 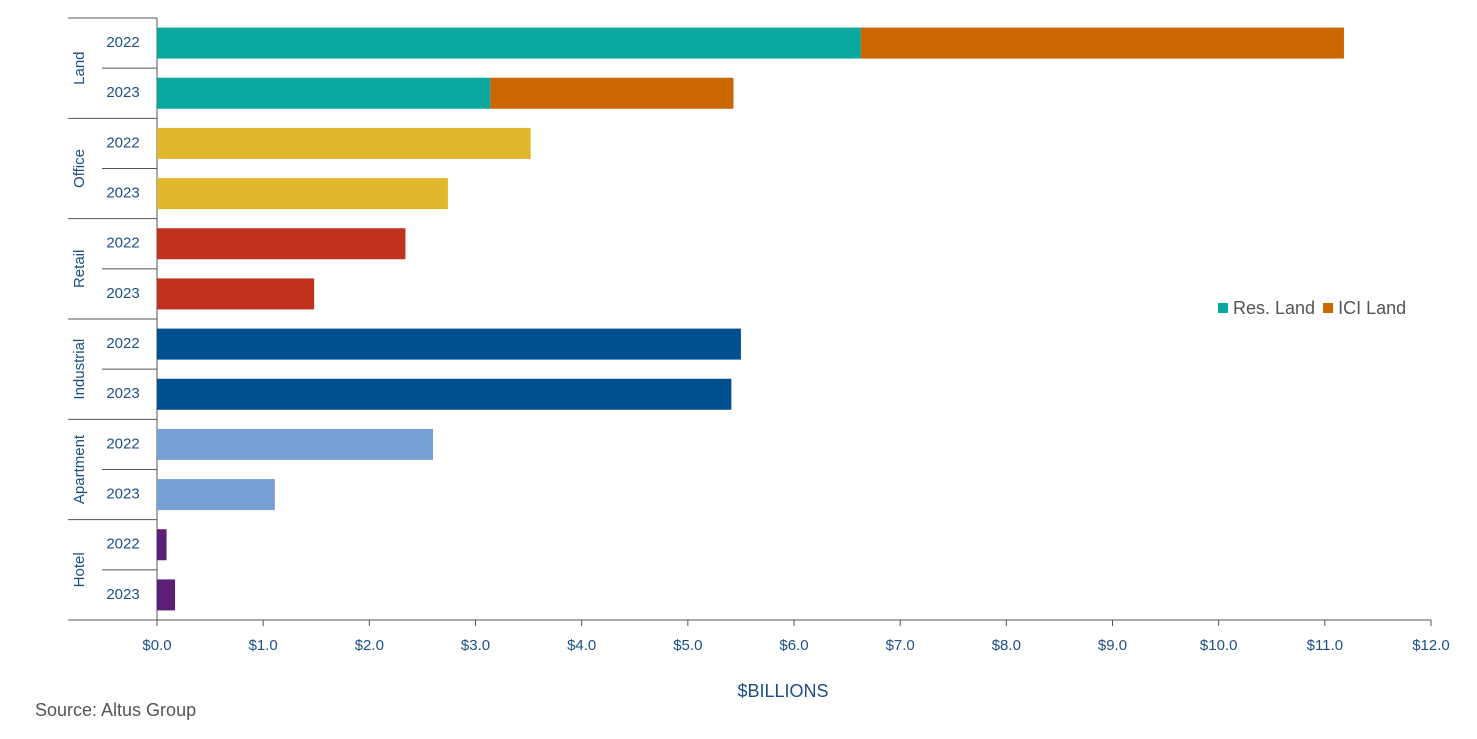 What do you see at coordinates (79, 269) in the screenshot?
I see `group-label: Retail` at bounding box center [79, 269].